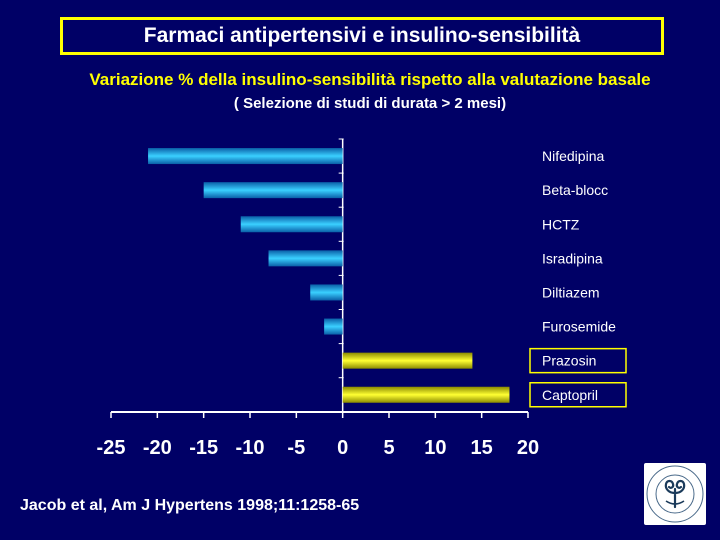 The image size is (720, 540). What do you see at coordinates (291, 224) in the screenshot?
I see `bar-hctz` at bounding box center [291, 224].